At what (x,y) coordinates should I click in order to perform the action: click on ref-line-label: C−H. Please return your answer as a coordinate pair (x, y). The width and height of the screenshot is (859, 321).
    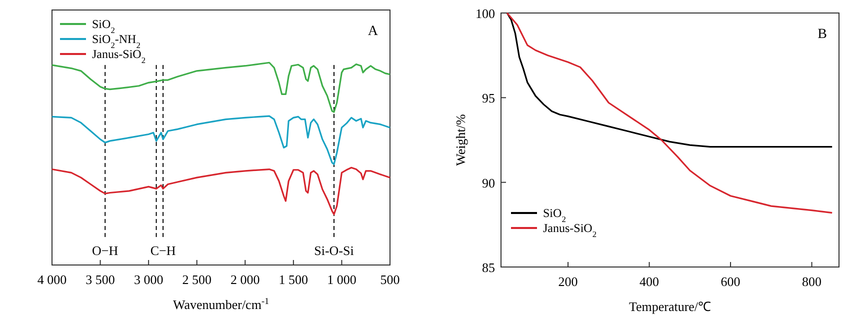
    Looking at the image, I should click on (163, 250).